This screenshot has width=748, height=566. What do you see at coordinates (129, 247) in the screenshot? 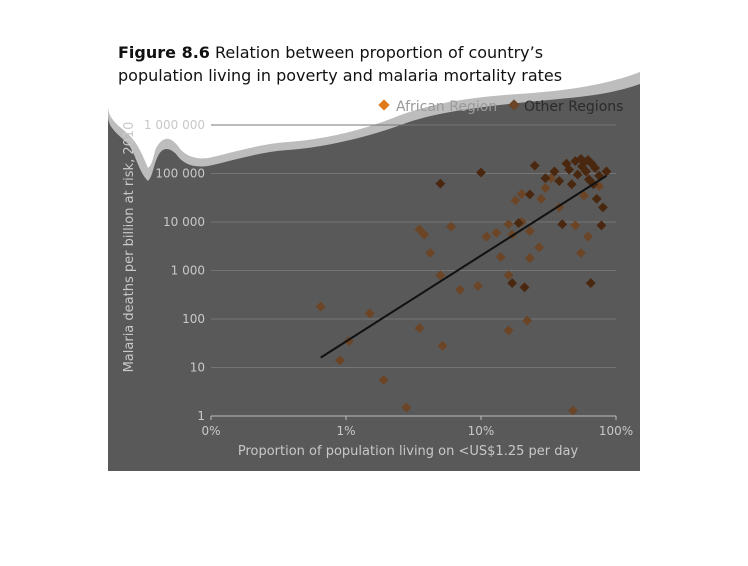
I see `y-axis-label: Malaria deaths per billion at risk, 2010` at bounding box center [129, 247].